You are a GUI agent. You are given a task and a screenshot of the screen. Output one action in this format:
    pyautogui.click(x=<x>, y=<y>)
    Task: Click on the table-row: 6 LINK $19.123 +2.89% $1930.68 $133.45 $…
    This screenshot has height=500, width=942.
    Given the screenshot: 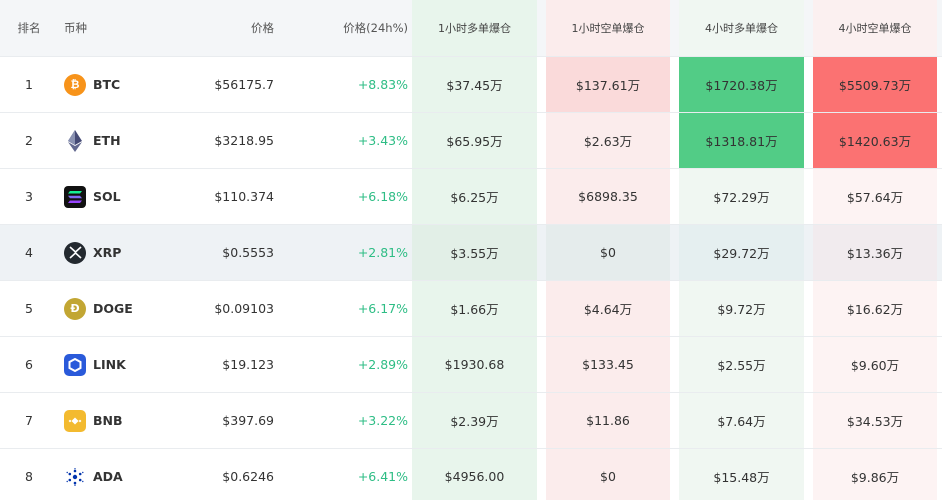 What is the action you would take?
    pyautogui.click(x=471, y=364)
    